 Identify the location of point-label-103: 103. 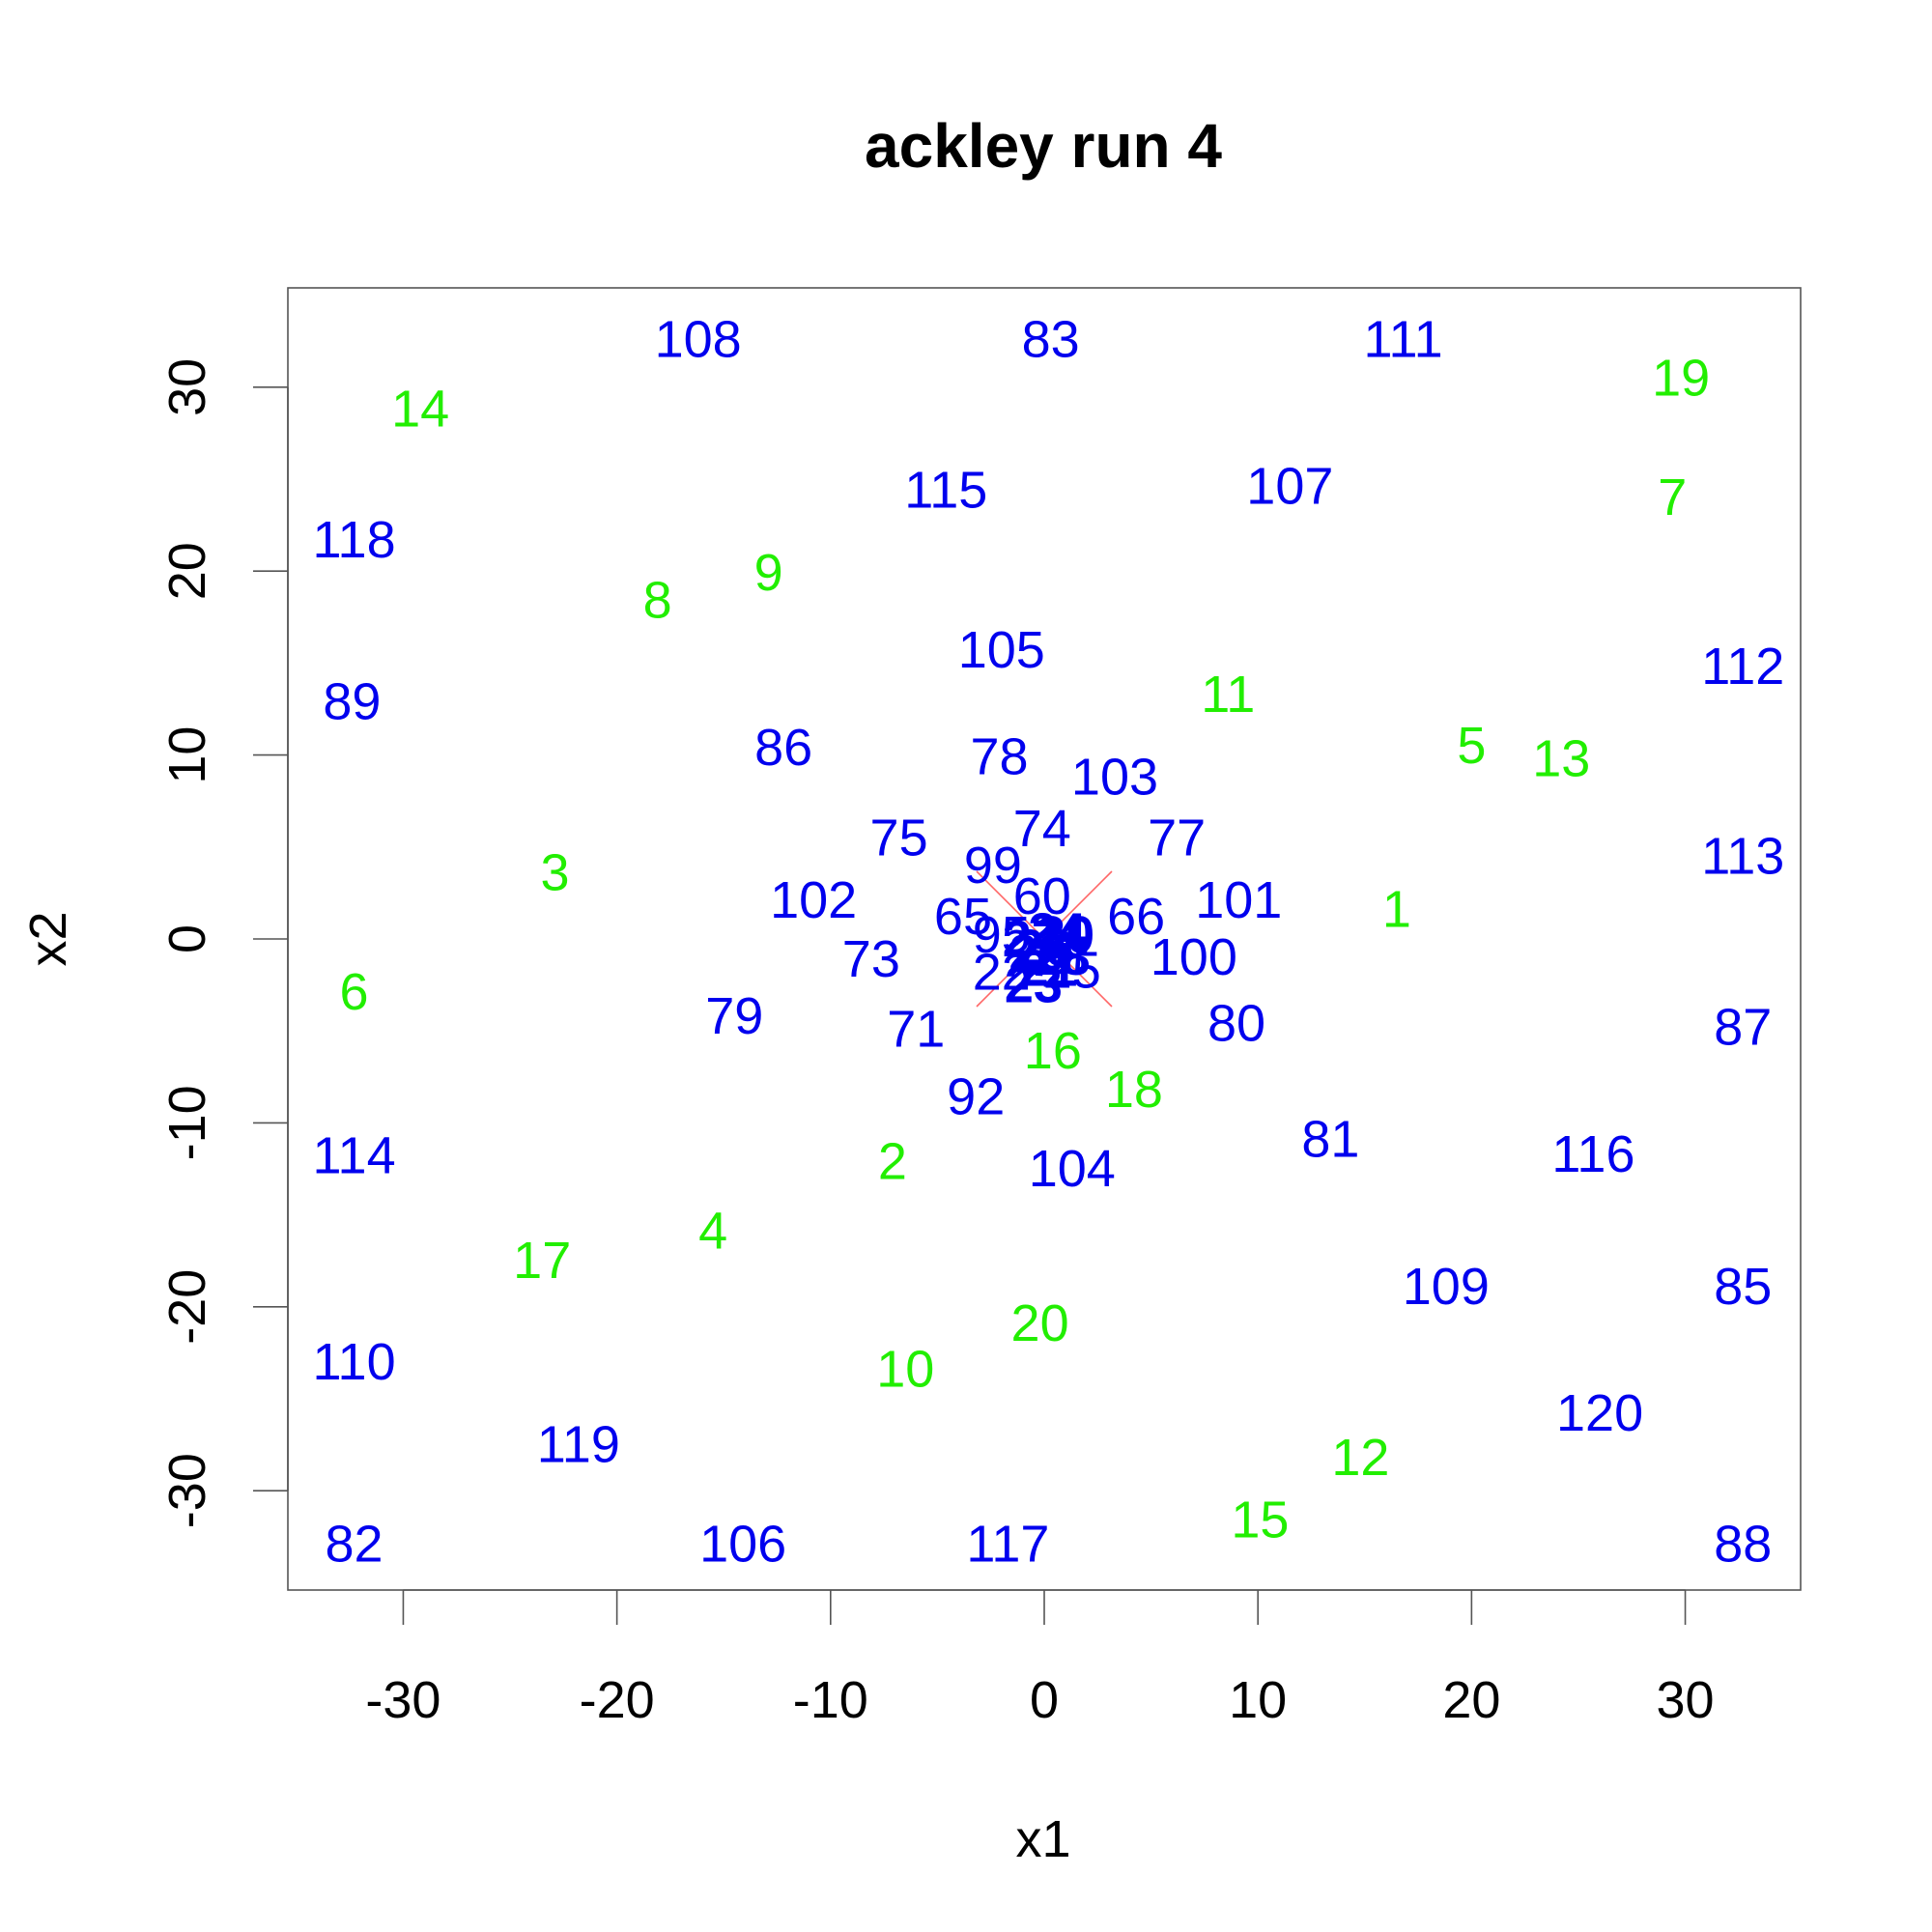
(1114, 777).